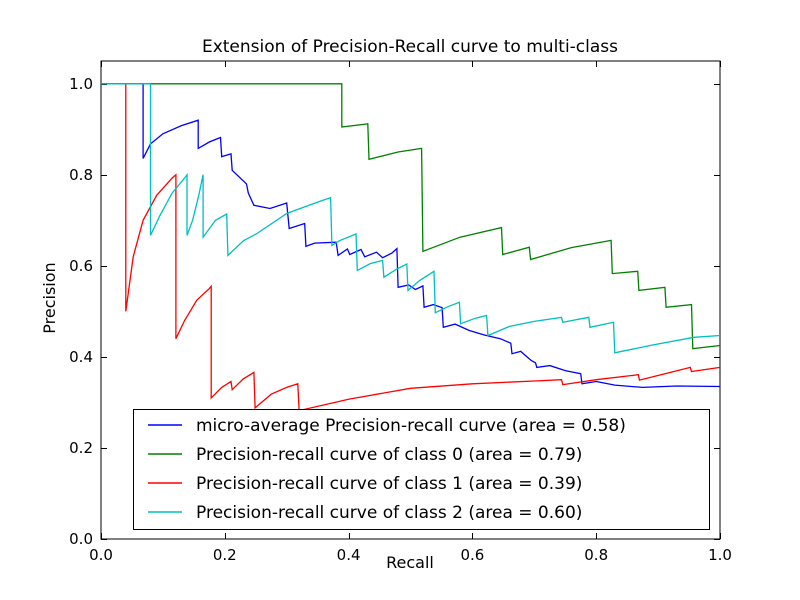 This screenshot has width=800, height=600. Describe the element at coordinates (81, 357) in the screenshot. I see `y-tick-label: 0.4` at that location.